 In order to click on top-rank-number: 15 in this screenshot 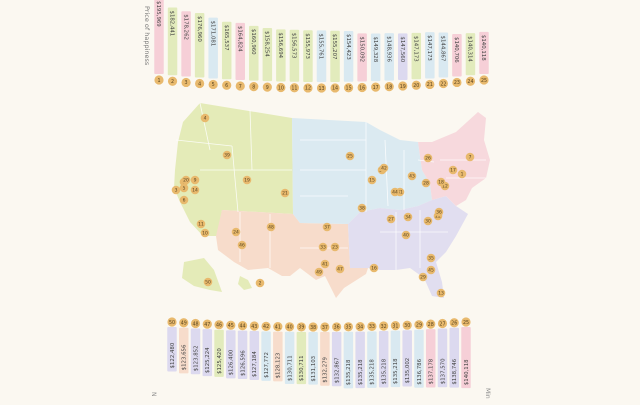, I will do `click(349, 89)`.